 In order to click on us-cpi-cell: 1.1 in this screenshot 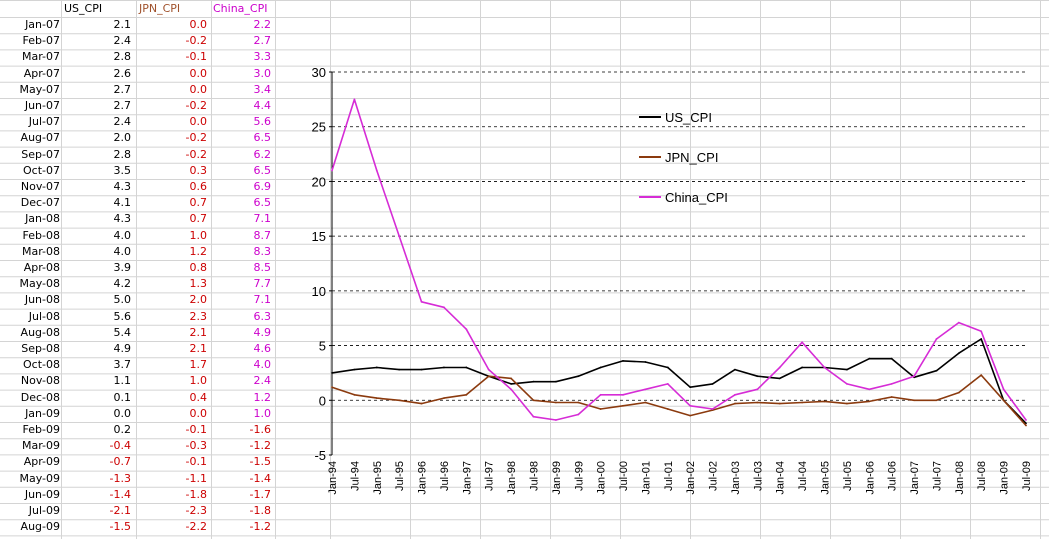, I will do `click(122, 381)`.